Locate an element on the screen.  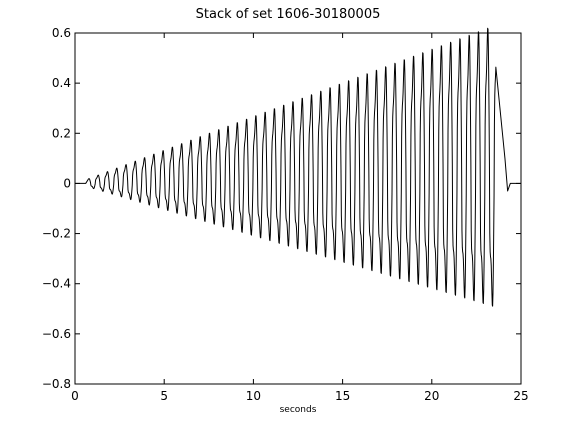
y-tick-label: −0.6 is located at coordinates (56, 334).